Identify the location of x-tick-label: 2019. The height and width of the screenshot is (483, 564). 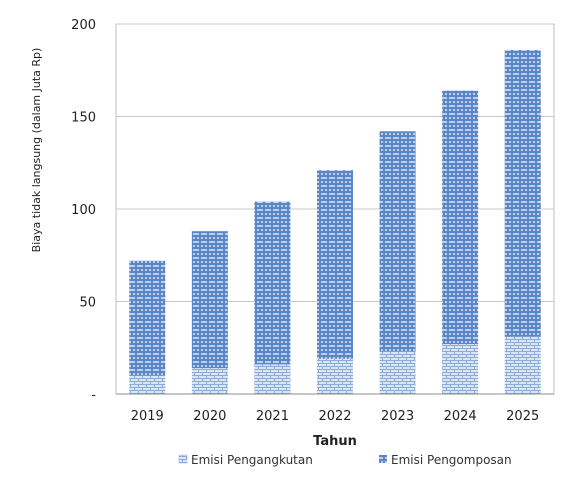
(147, 416).